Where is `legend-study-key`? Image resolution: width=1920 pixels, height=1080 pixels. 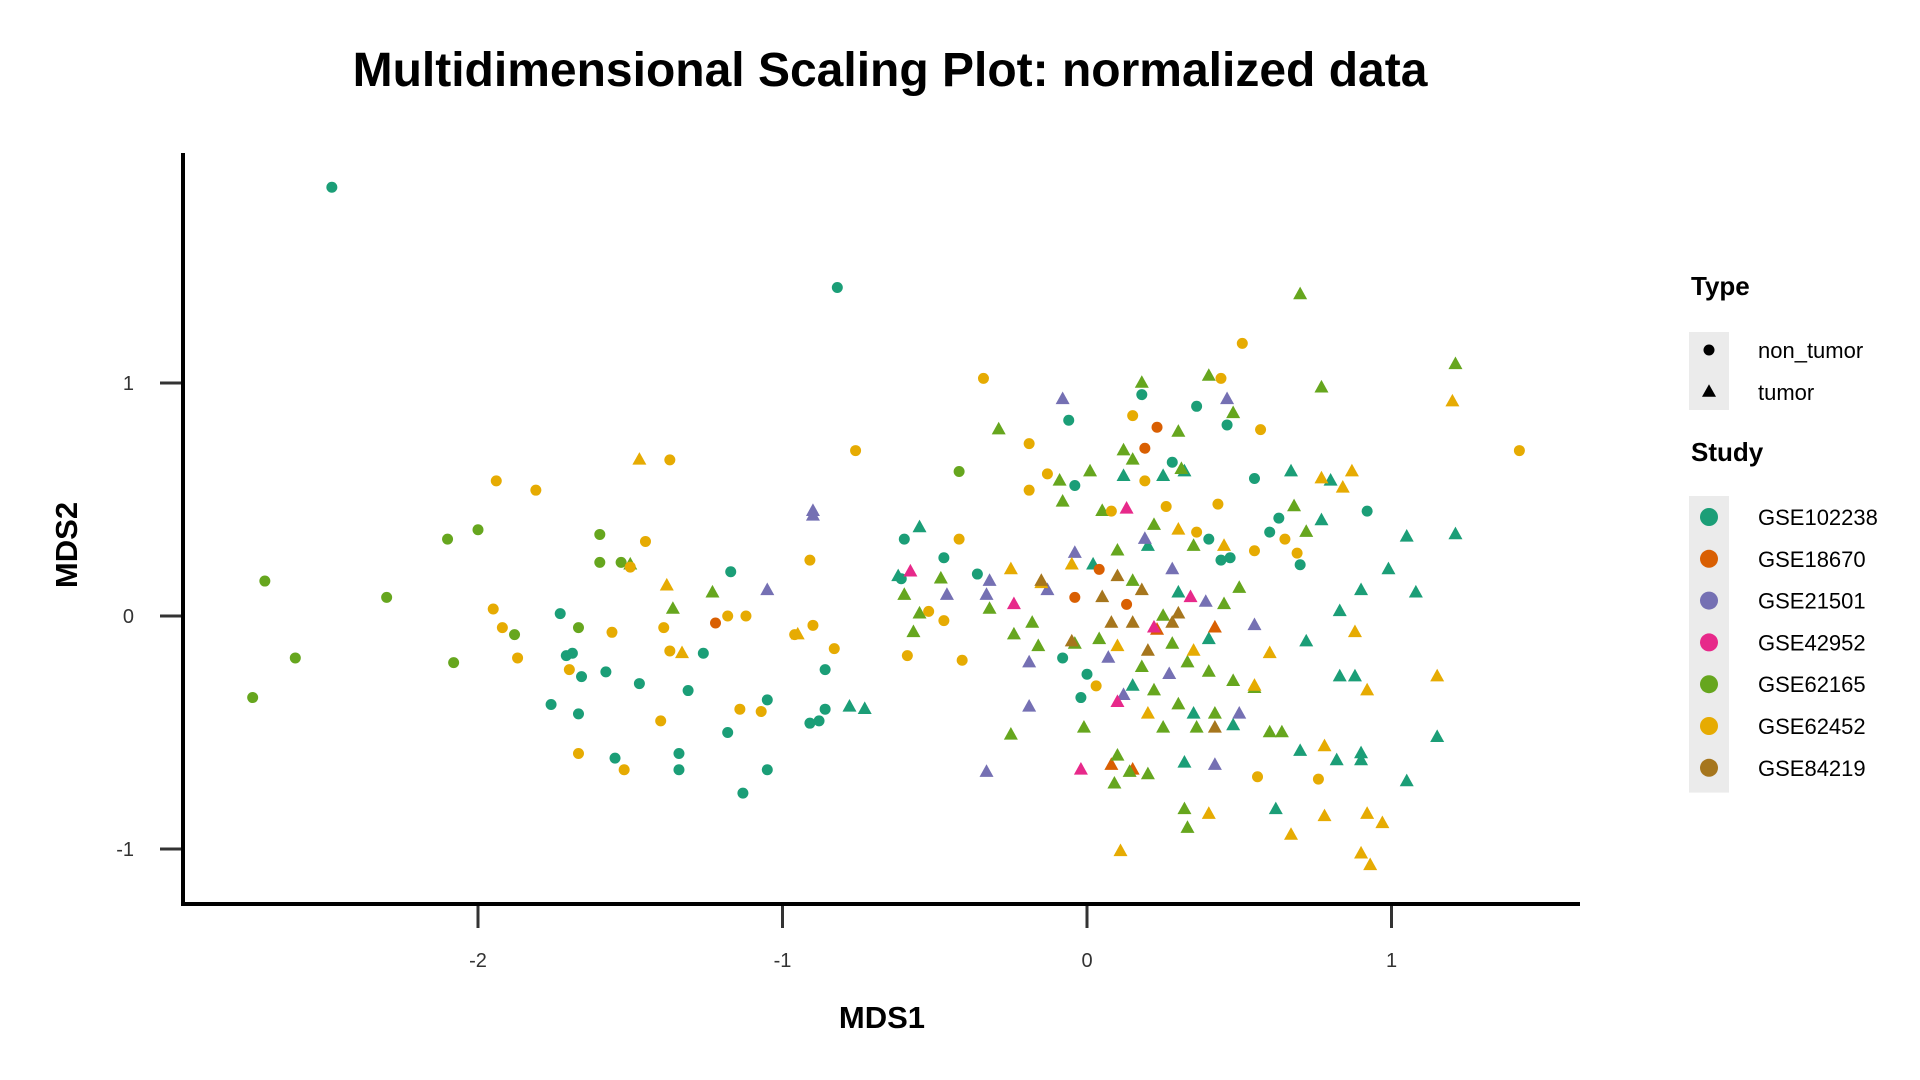 legend-study-key is located at coordinates (1709, 726).